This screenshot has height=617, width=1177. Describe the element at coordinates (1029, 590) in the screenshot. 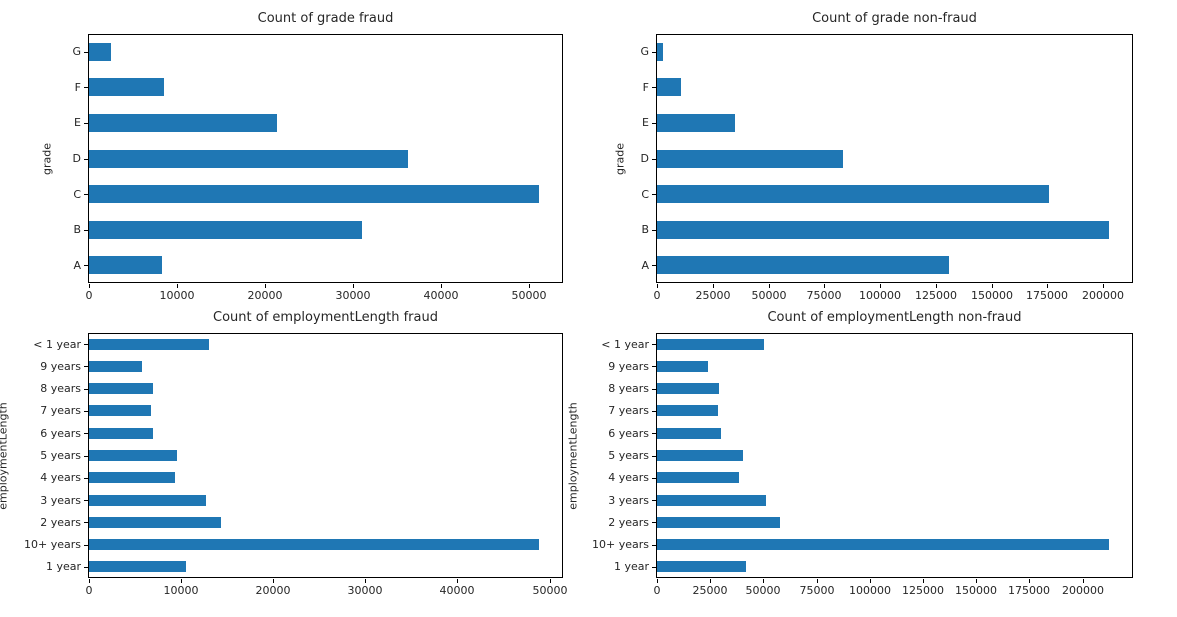

I see `x-tick-label: 175000` at that location.